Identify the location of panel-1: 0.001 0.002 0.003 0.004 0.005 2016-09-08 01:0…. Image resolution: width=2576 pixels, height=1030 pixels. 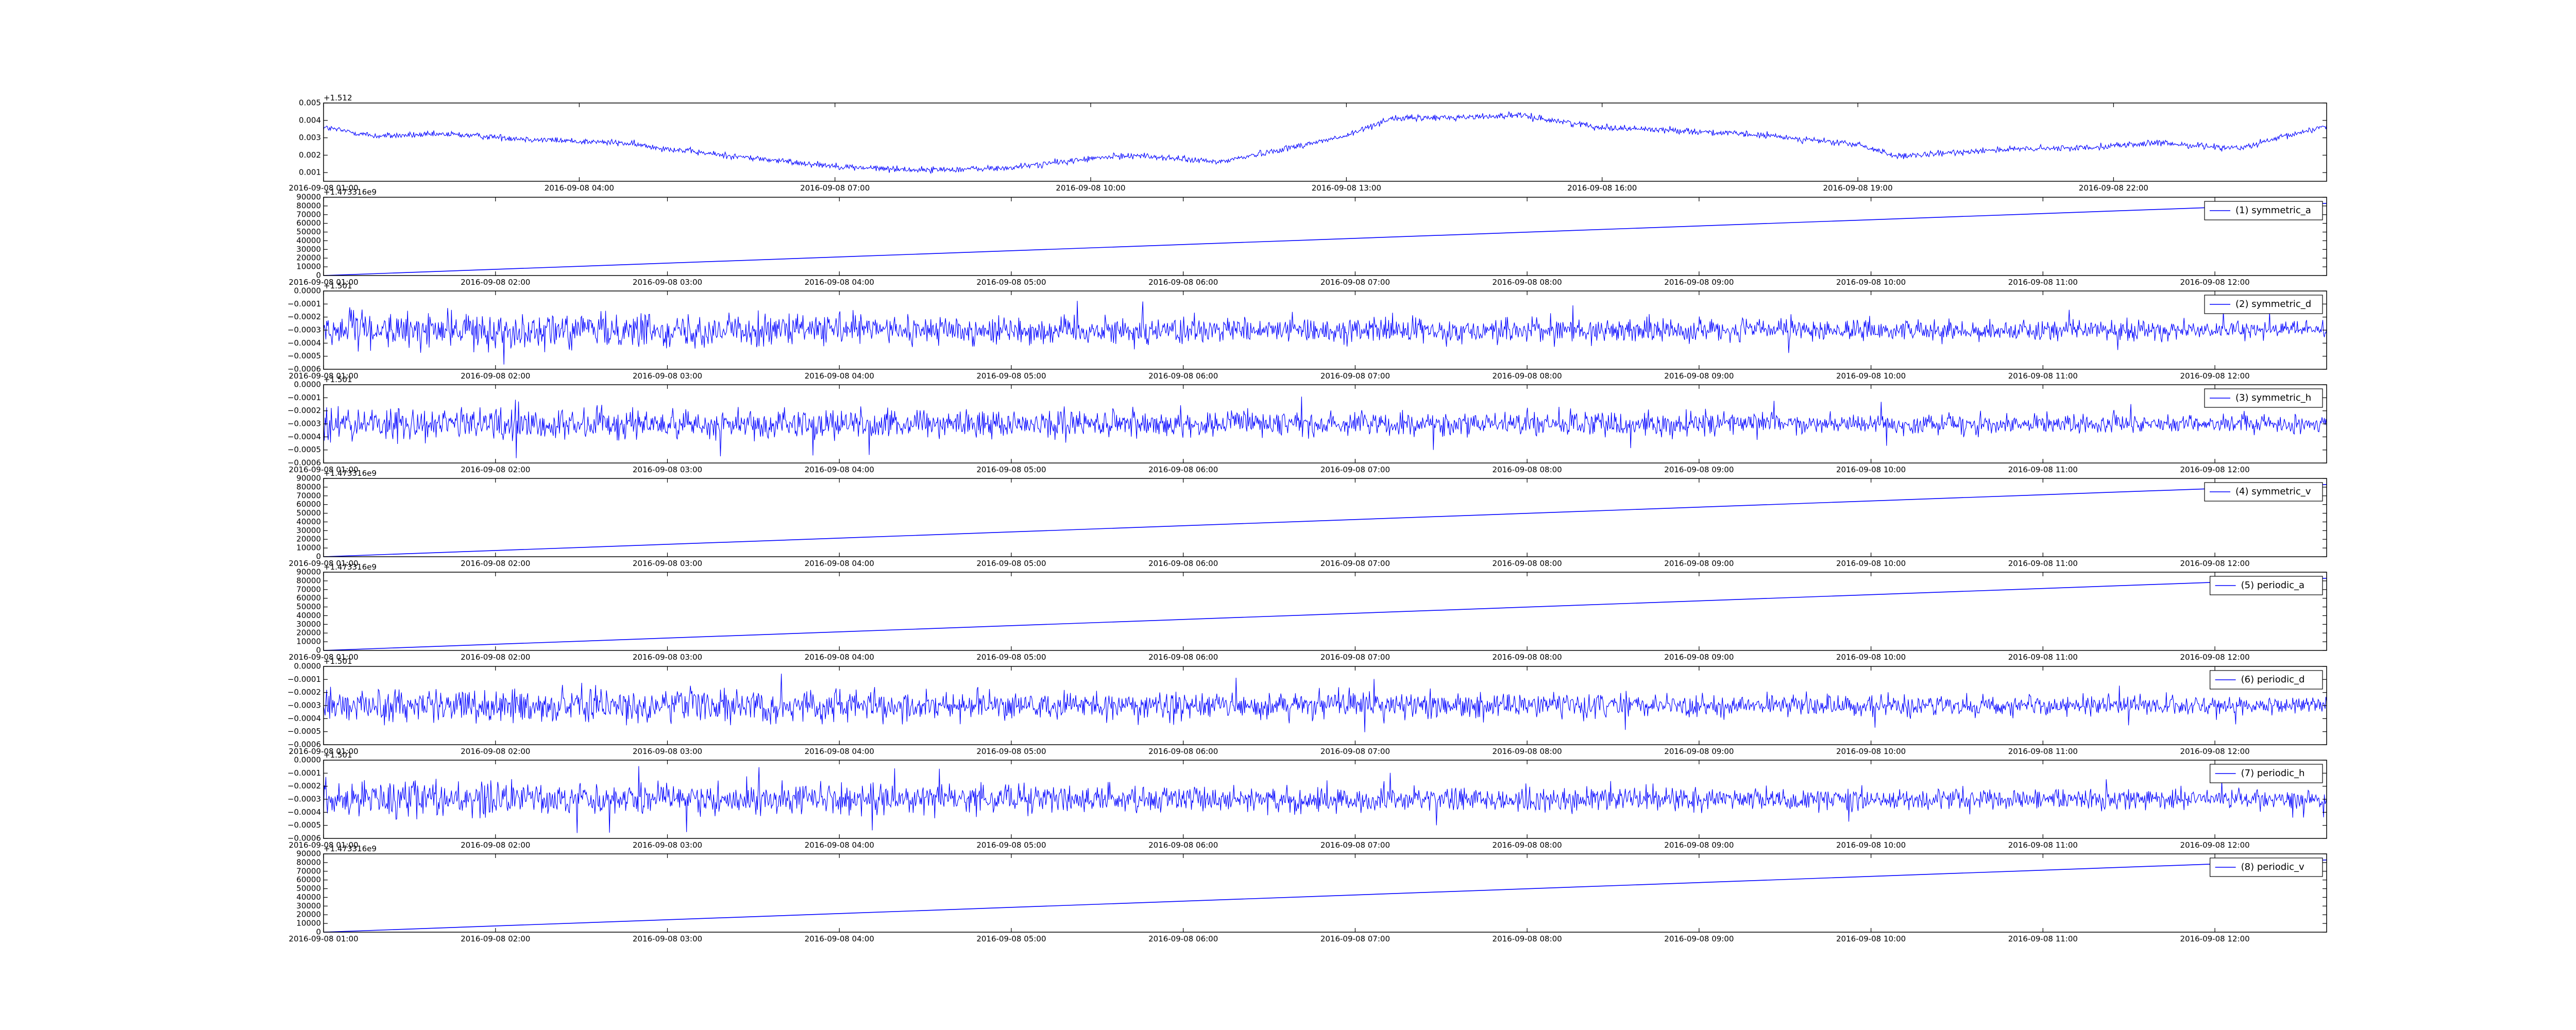
(1308, 143).